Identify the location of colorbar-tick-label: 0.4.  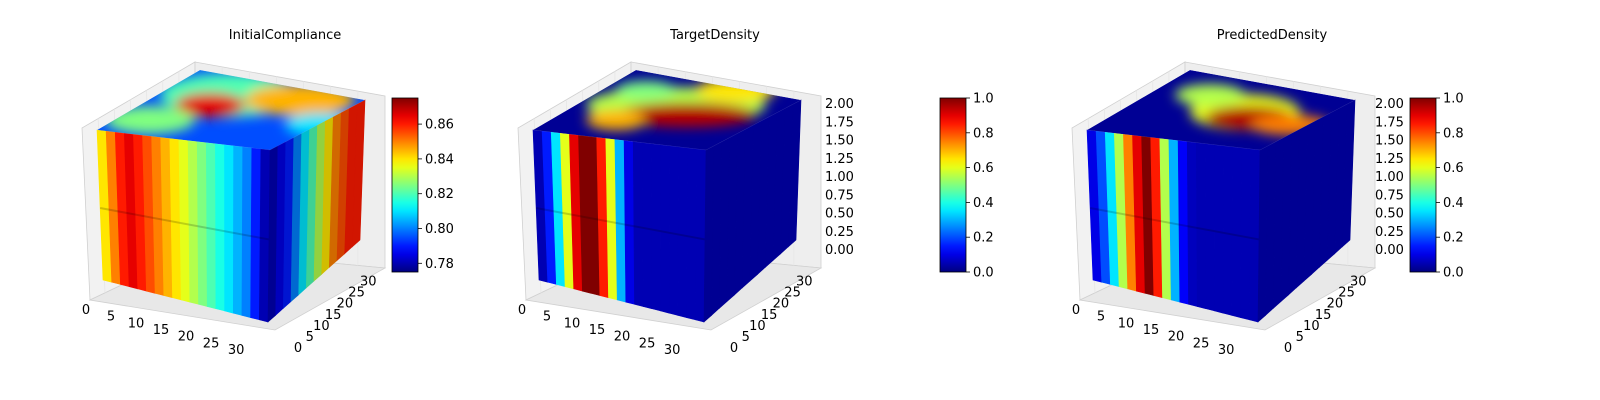
(1453, 203).